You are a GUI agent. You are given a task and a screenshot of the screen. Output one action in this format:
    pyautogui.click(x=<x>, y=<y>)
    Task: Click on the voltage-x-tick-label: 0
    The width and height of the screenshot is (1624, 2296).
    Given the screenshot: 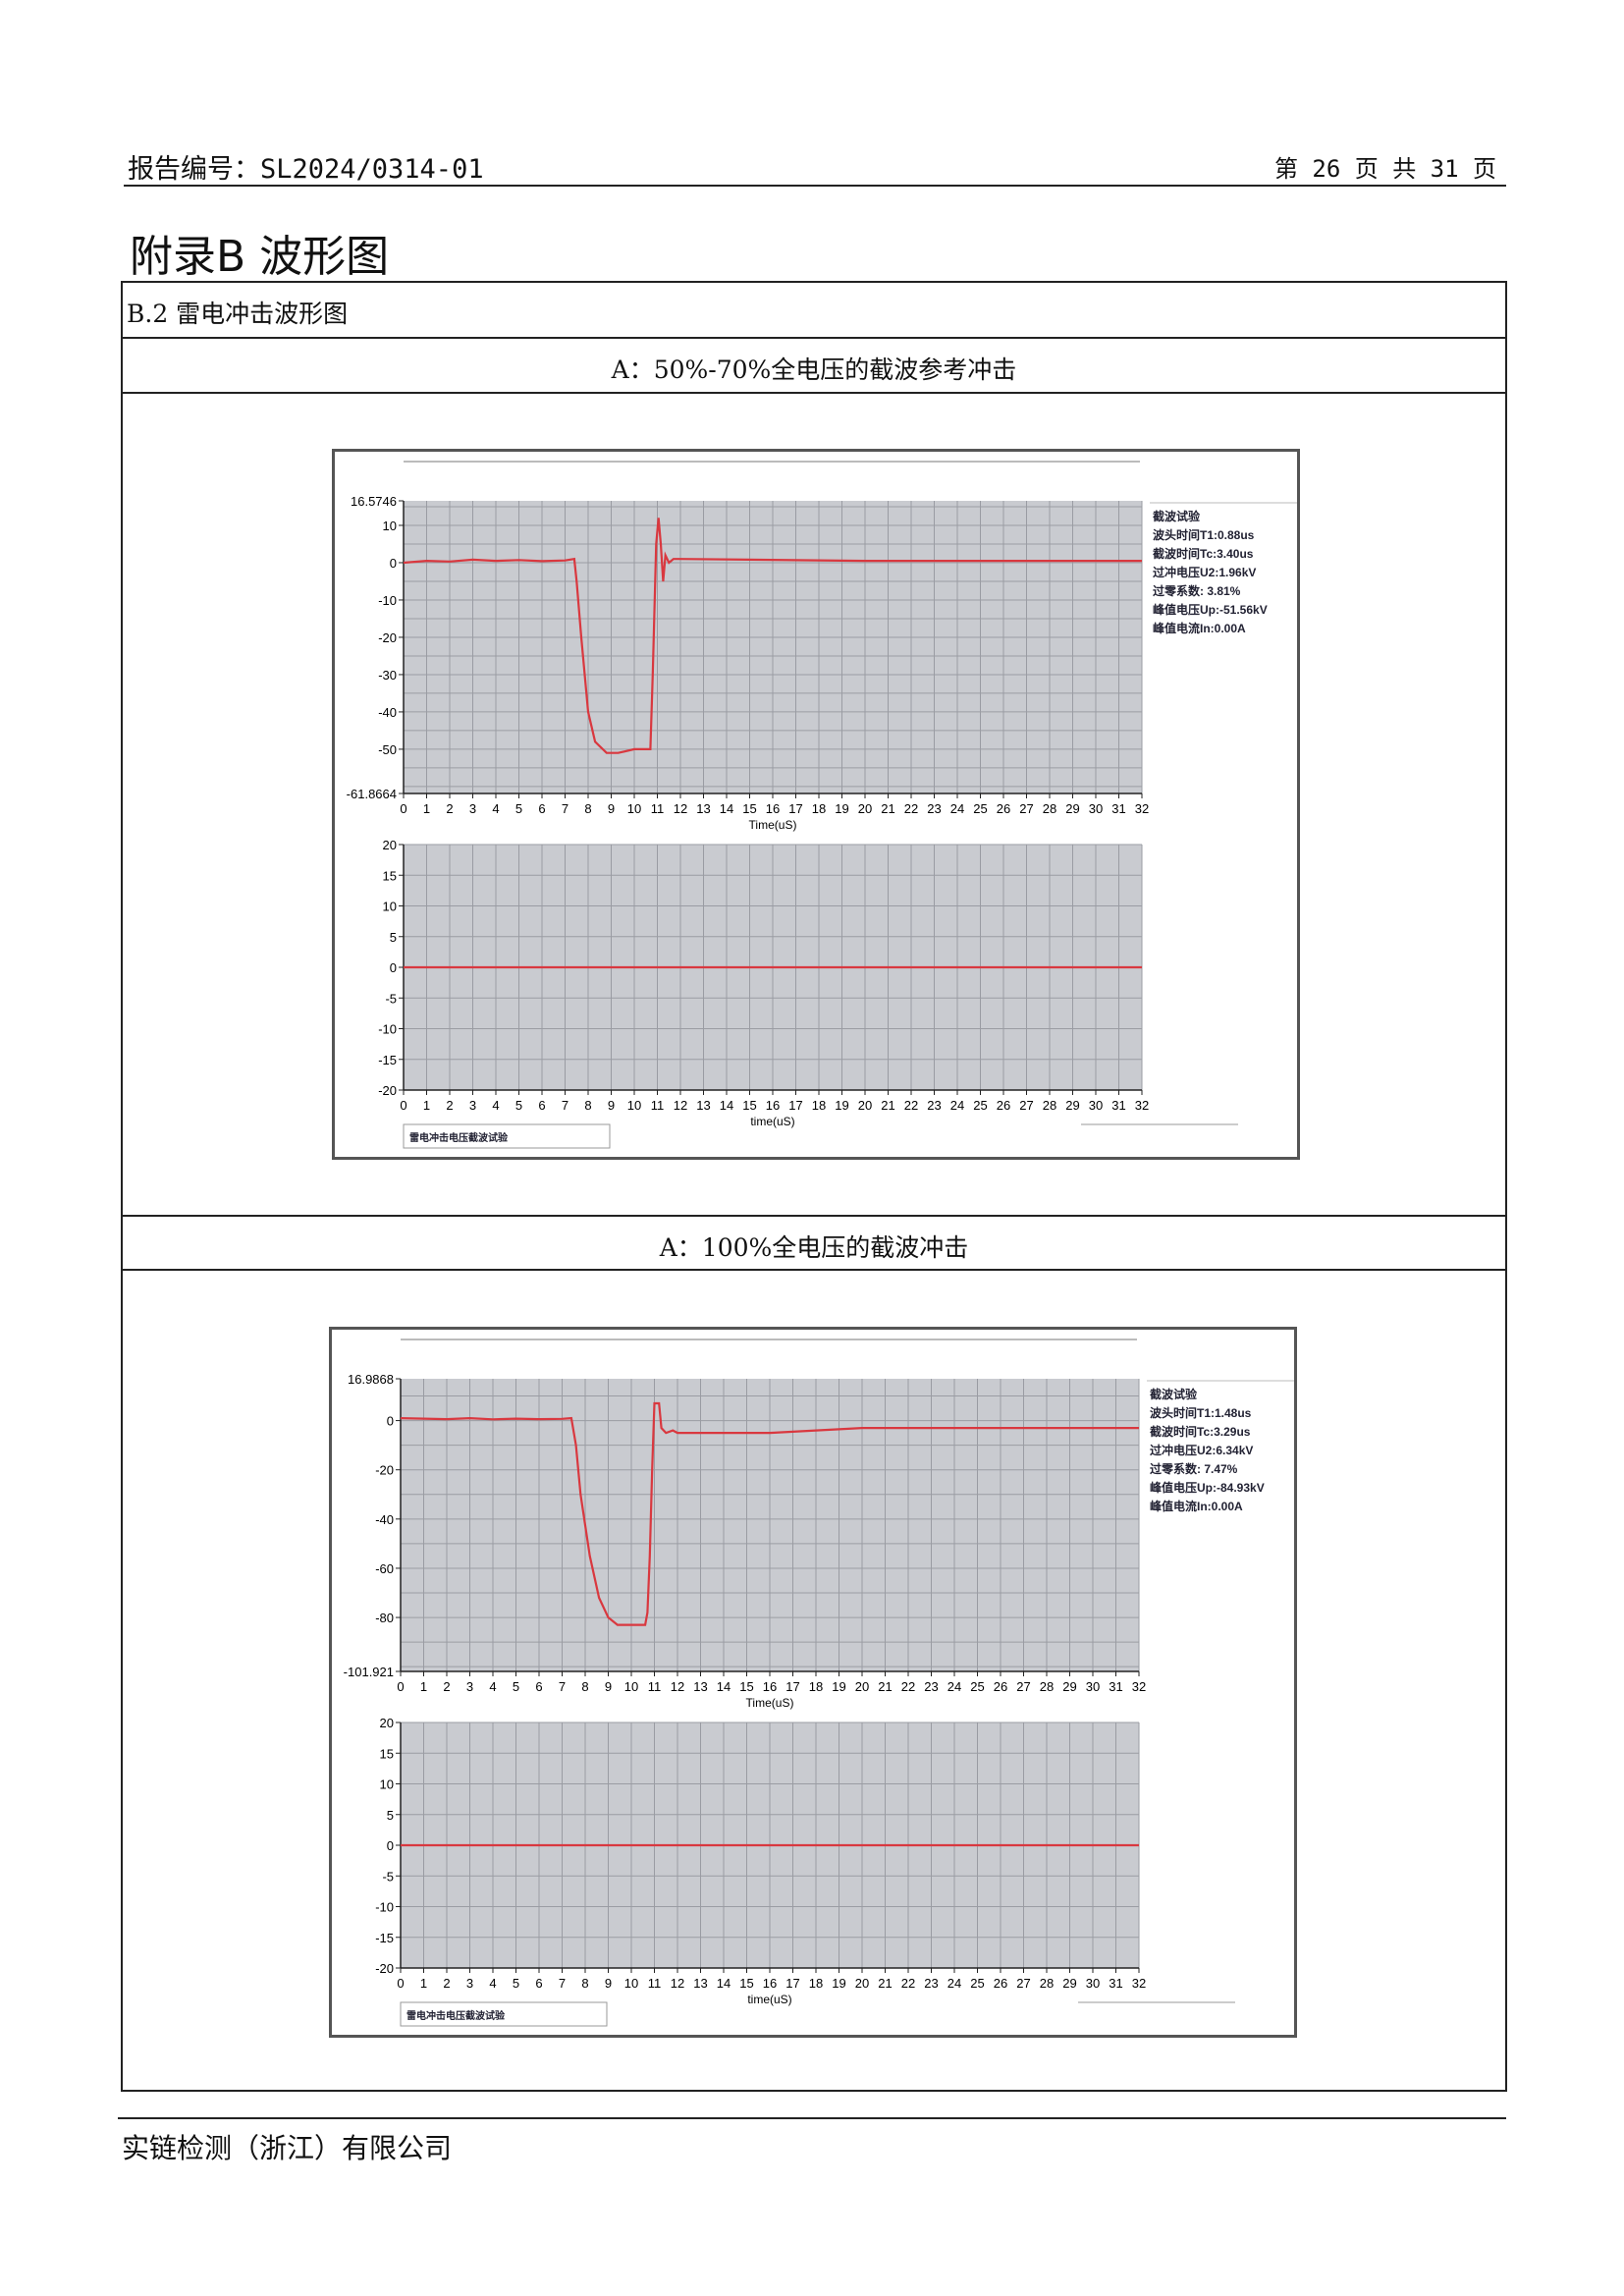 What is the action you would take?
    pyautogui.click(x=403, y=808)
    